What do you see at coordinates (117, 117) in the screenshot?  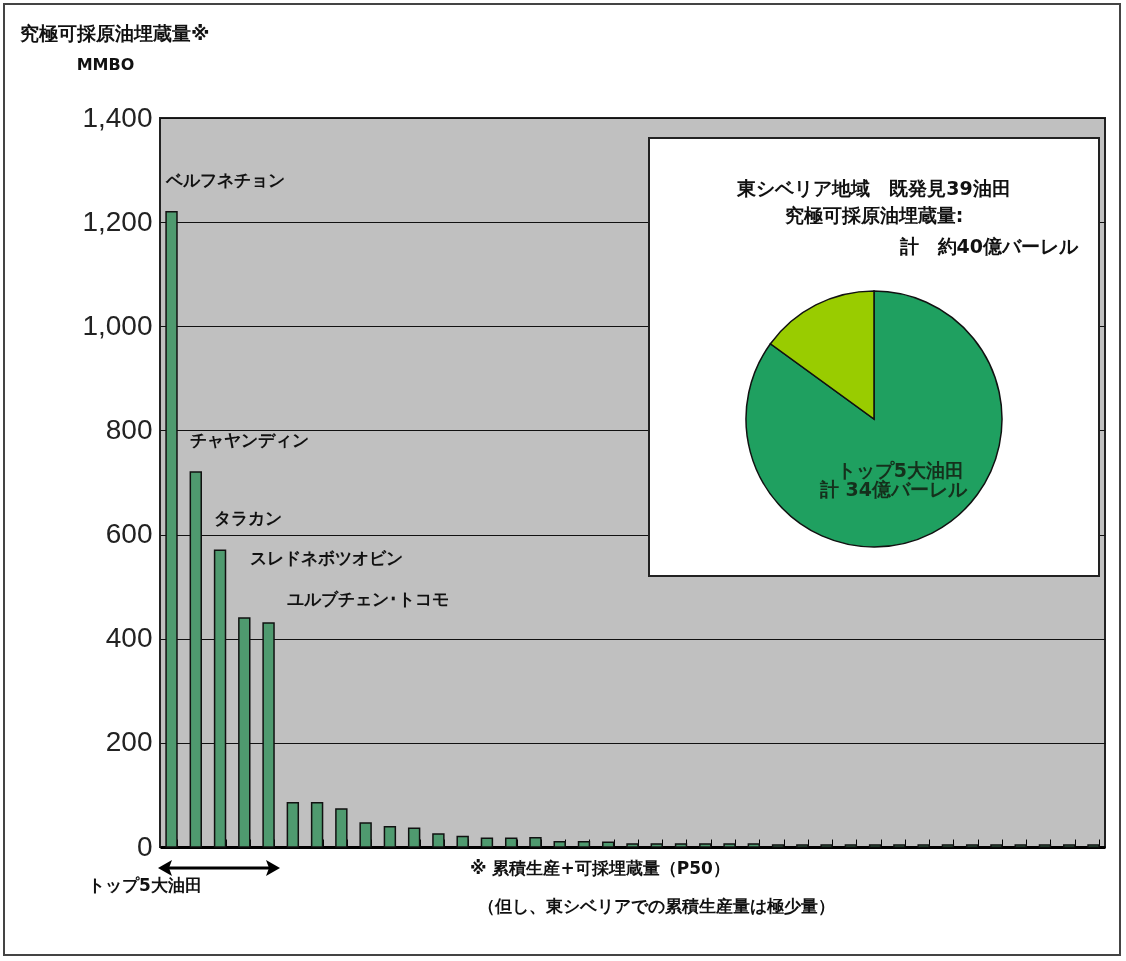 I see `y-tick-label: 1,400` at bounding box center [117, 117].